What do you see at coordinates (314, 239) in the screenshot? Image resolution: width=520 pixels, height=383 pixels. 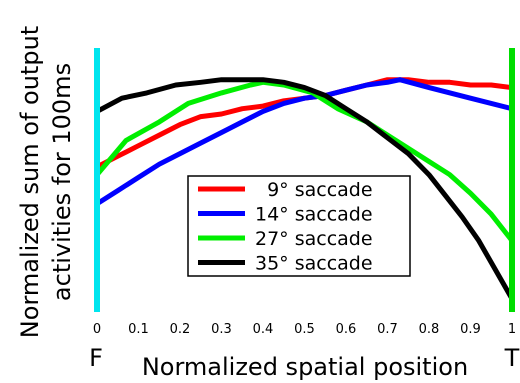 I see `legend-entry-3: 27° saccade` at bounding box center [314, 239].